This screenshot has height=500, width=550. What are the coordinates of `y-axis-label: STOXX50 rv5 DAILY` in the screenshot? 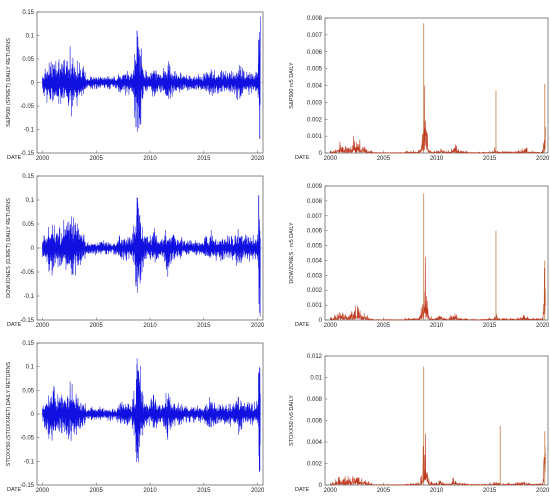 It's located at (292, 420).